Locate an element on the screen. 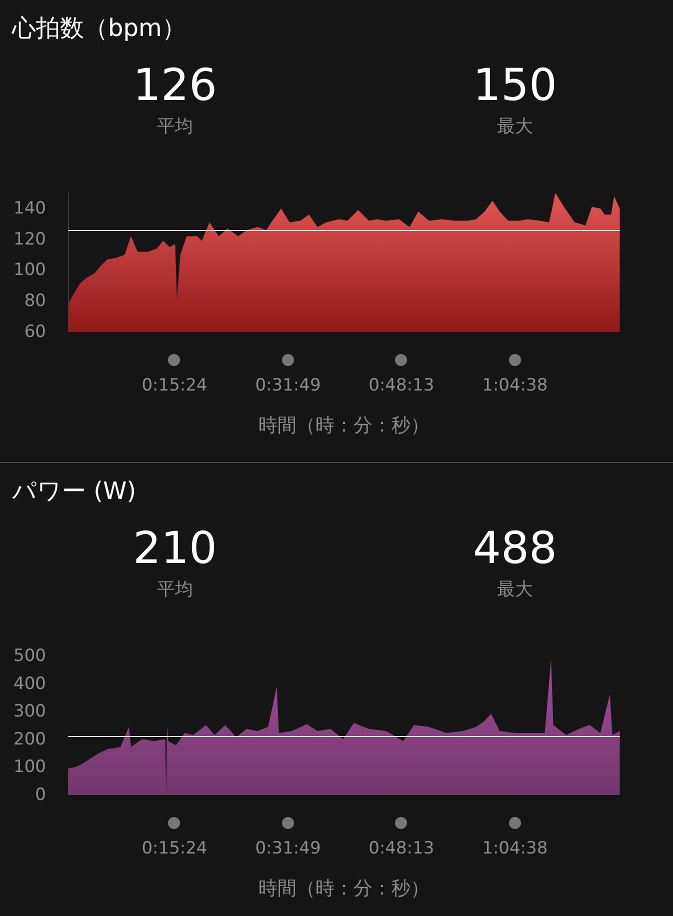 This screenshot has width=673, height=916. chart-title: 心拍数（bpm） is located at coordinates (99, 28).